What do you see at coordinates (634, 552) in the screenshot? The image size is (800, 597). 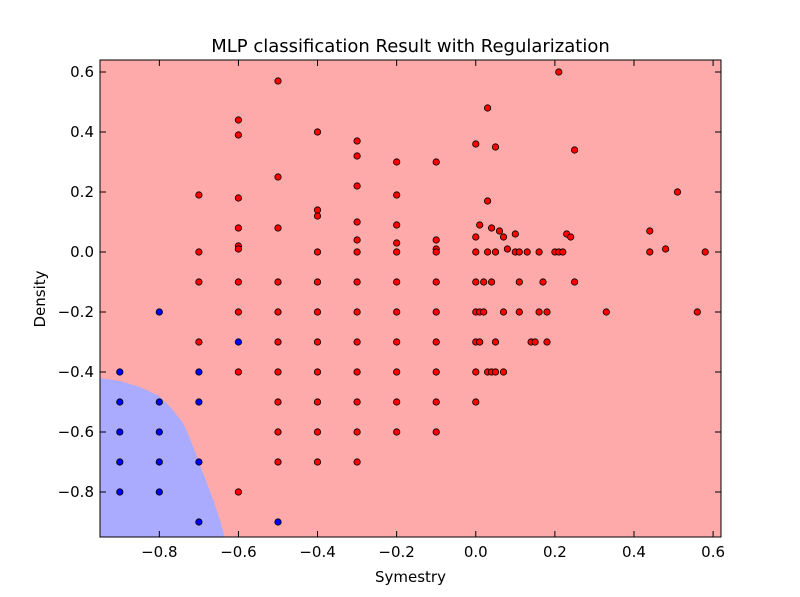 I see `x-tick-label: 0.4` at bounding box center [634, 552].